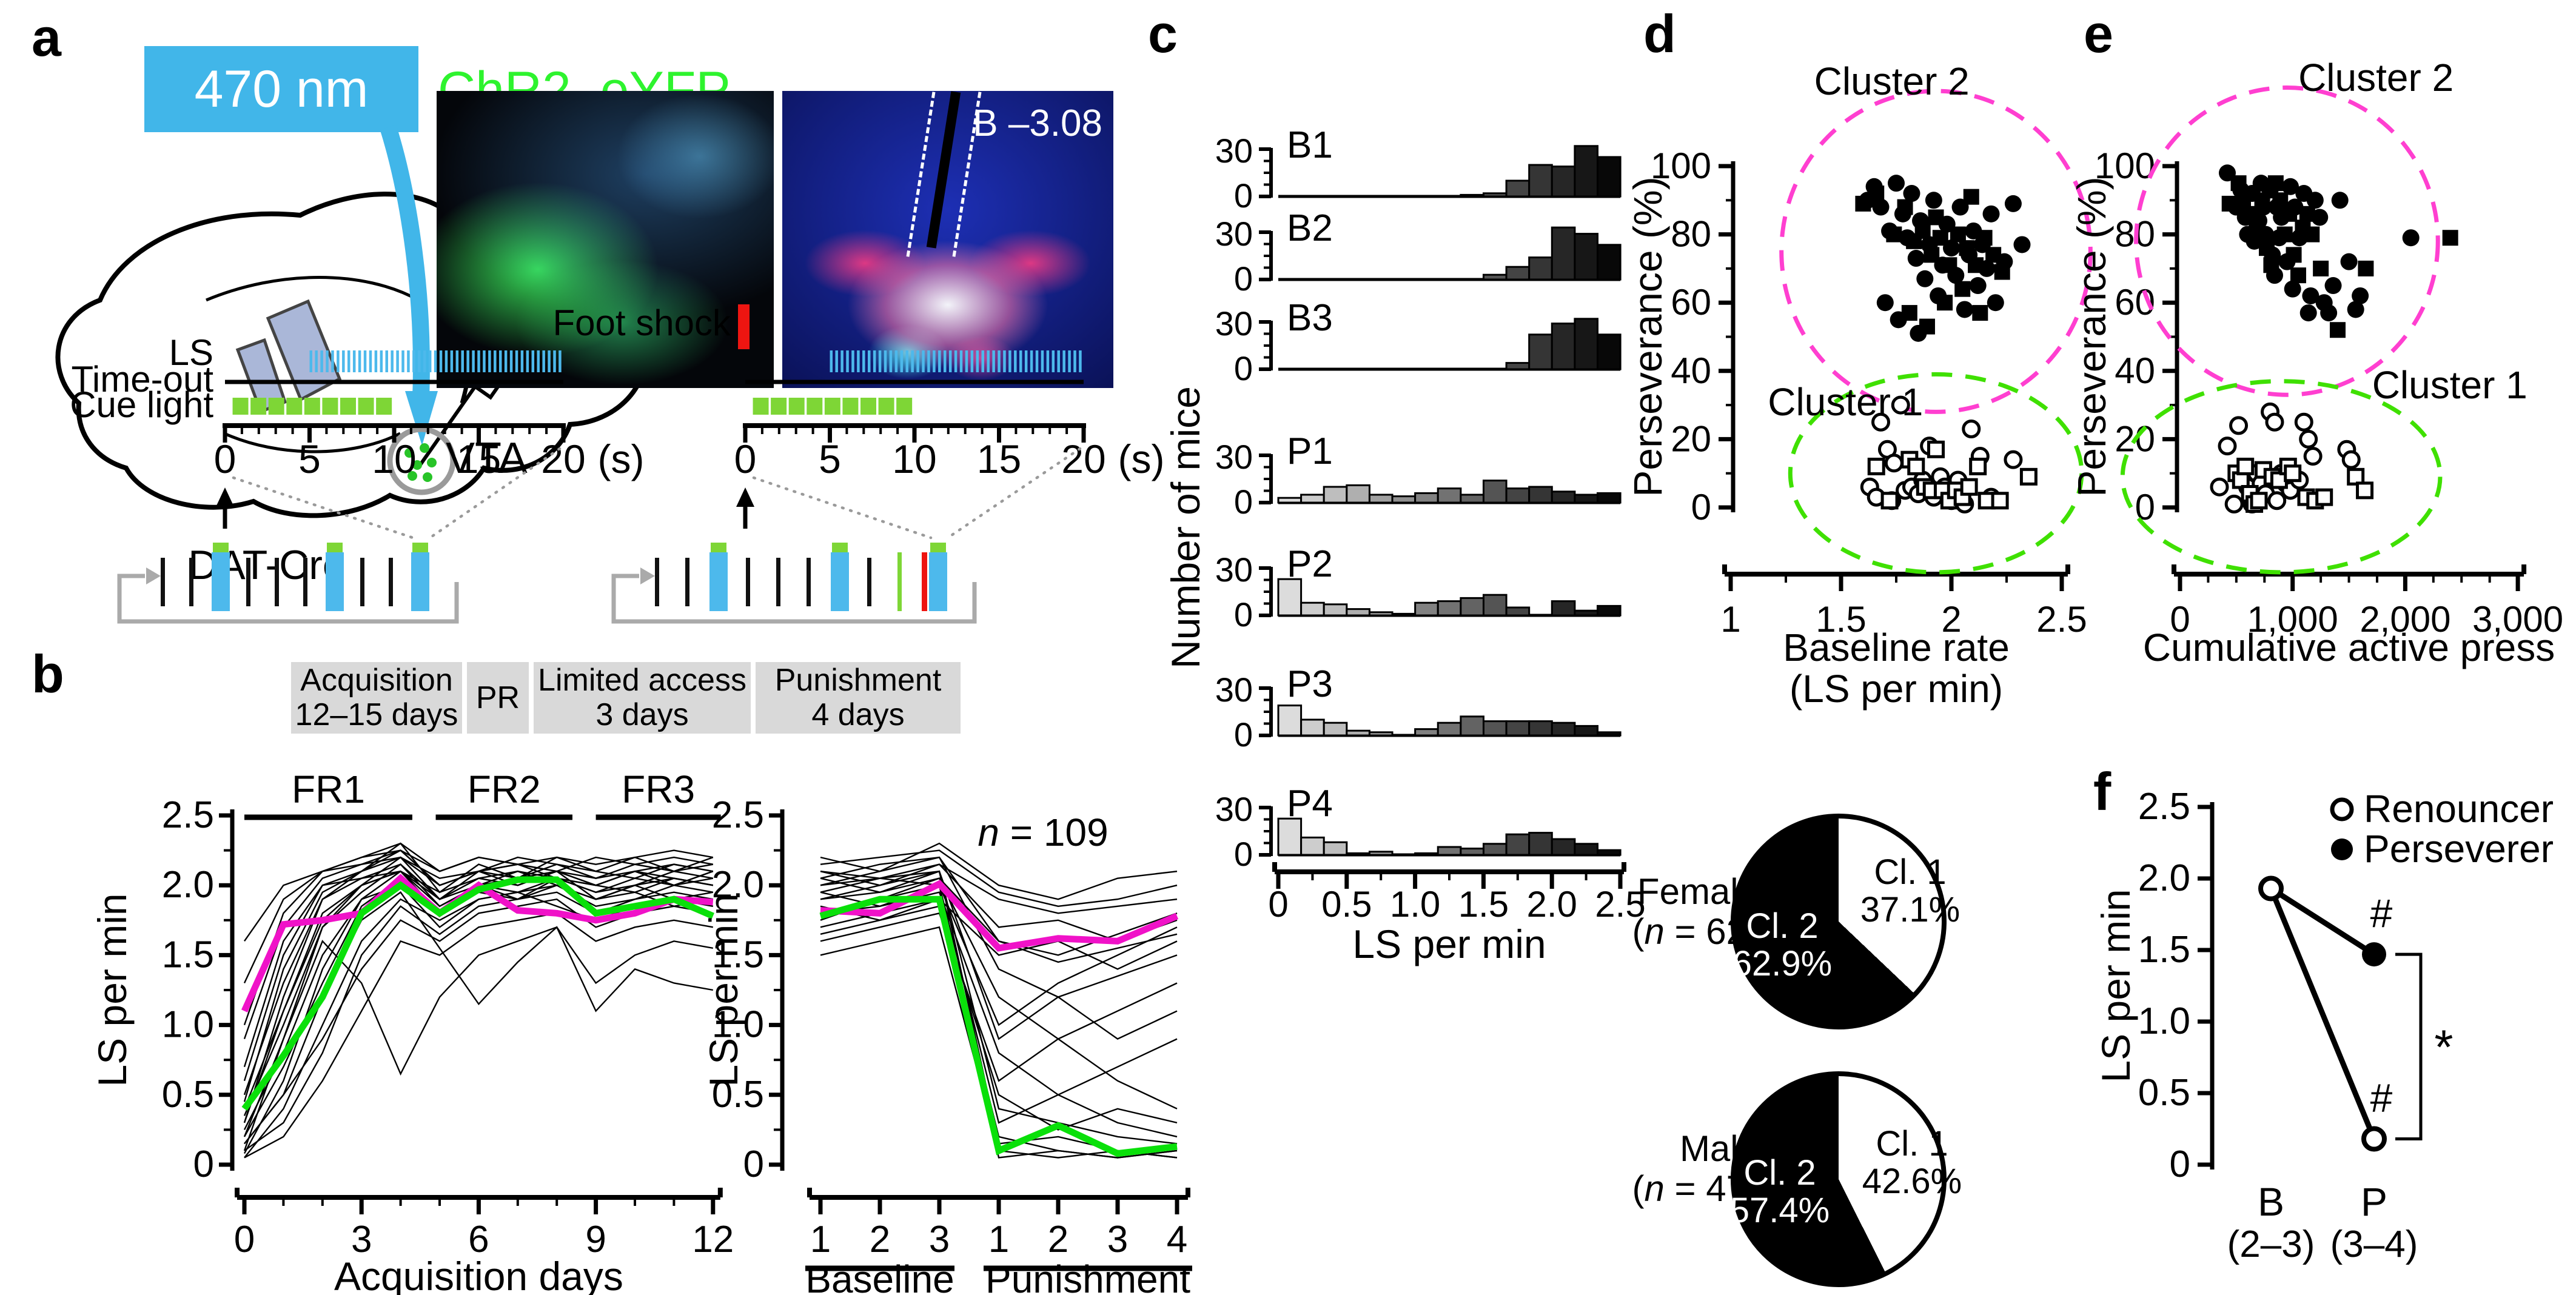 The width and height of the screenshot is (2576, 1295). What do you see at coordinates (1310, 804) in the screenshot?
I see `svg-text: P4` at bounding box center [1310, 804].